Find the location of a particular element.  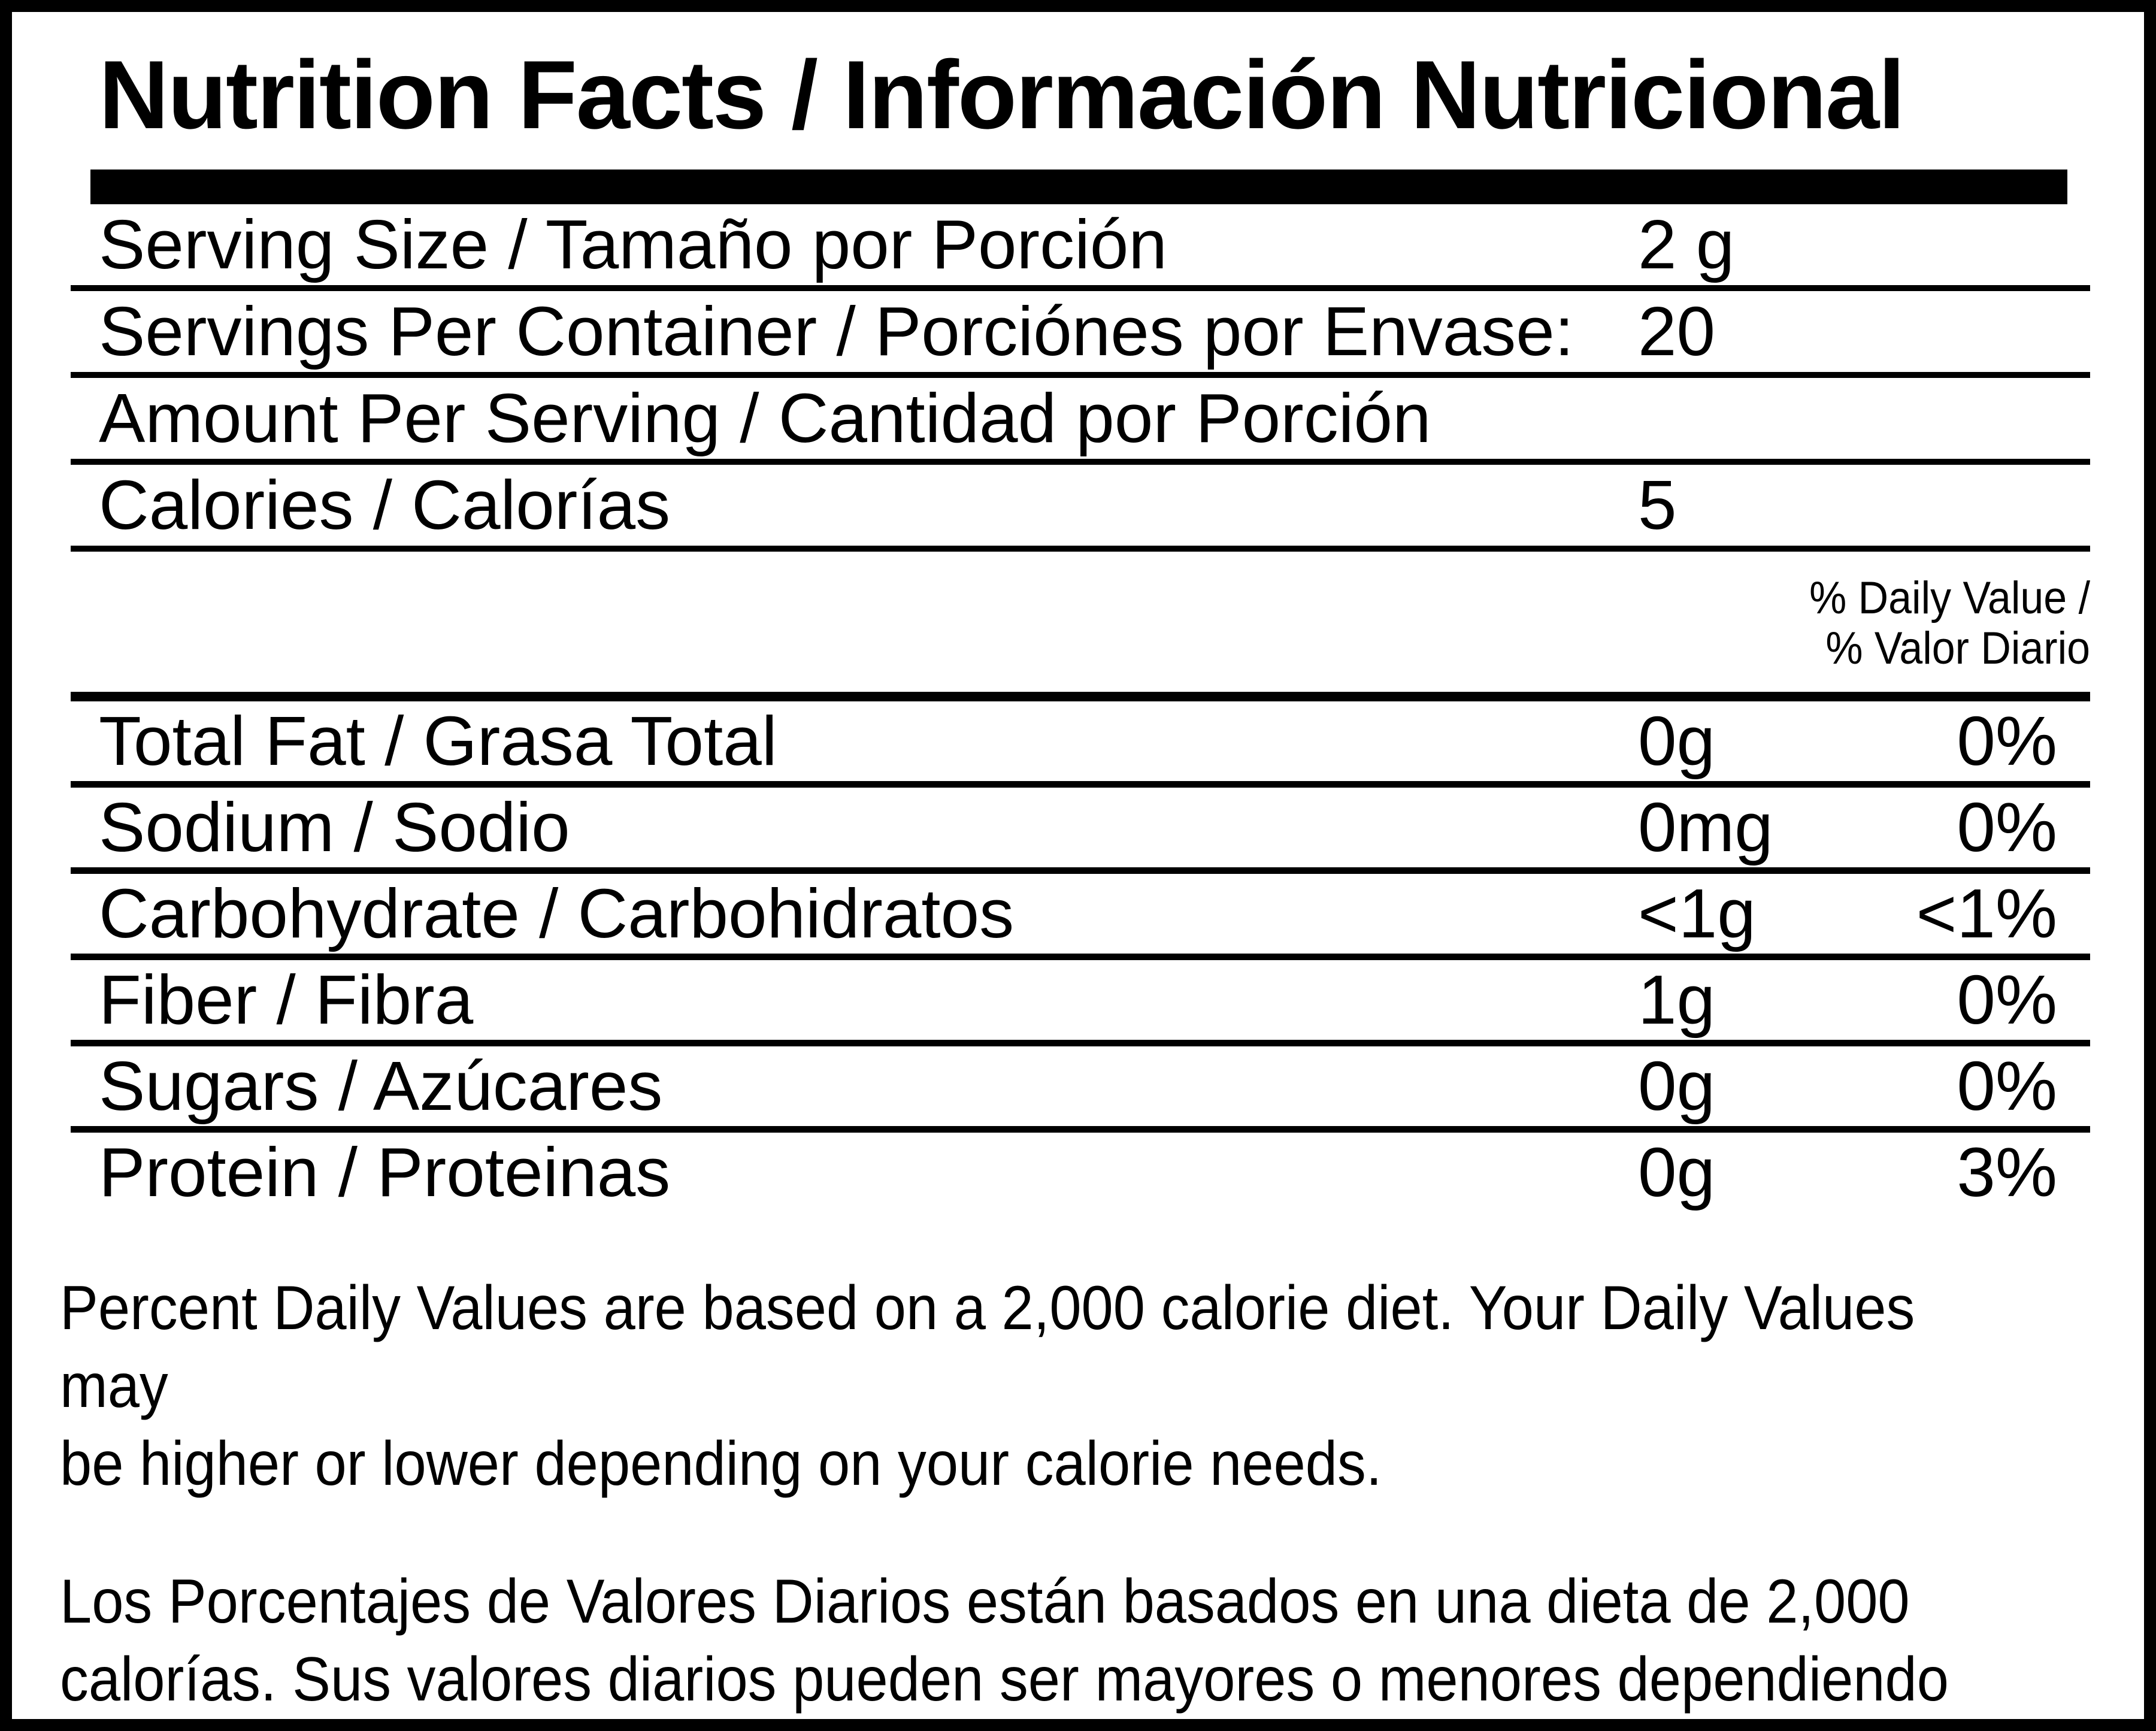

sodium-label: Sodium / Sodio is located at coordinates (334, 827).